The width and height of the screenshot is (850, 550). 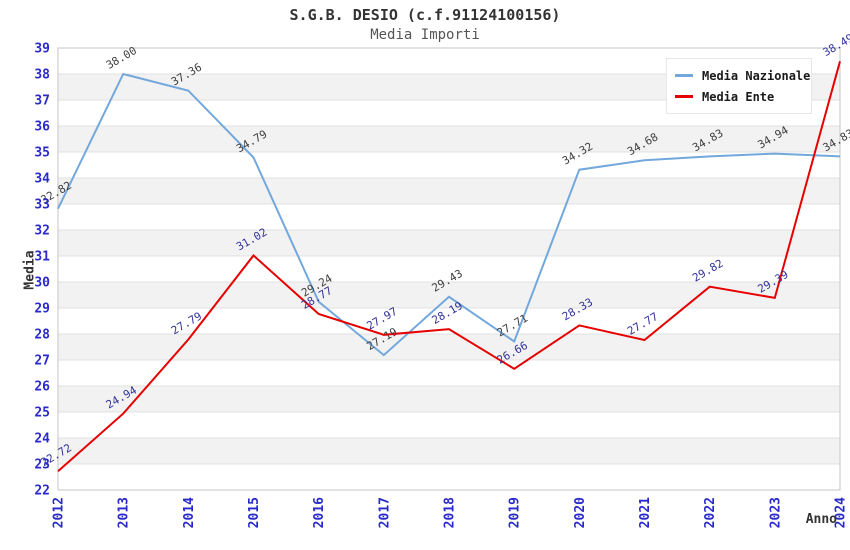 I want to click on legend-label: Media Nazionale, so click(x=756, y=75).